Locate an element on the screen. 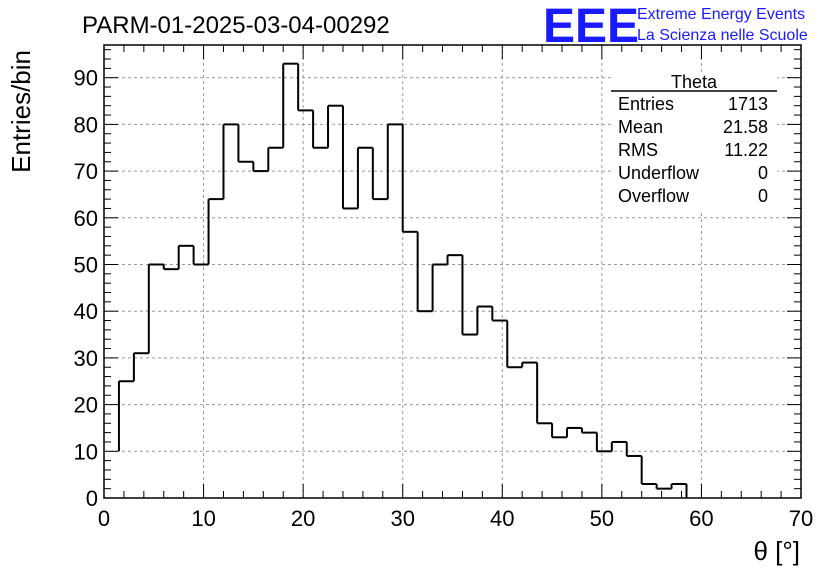  stats-title: Theta is located at coordinates (694, 82).